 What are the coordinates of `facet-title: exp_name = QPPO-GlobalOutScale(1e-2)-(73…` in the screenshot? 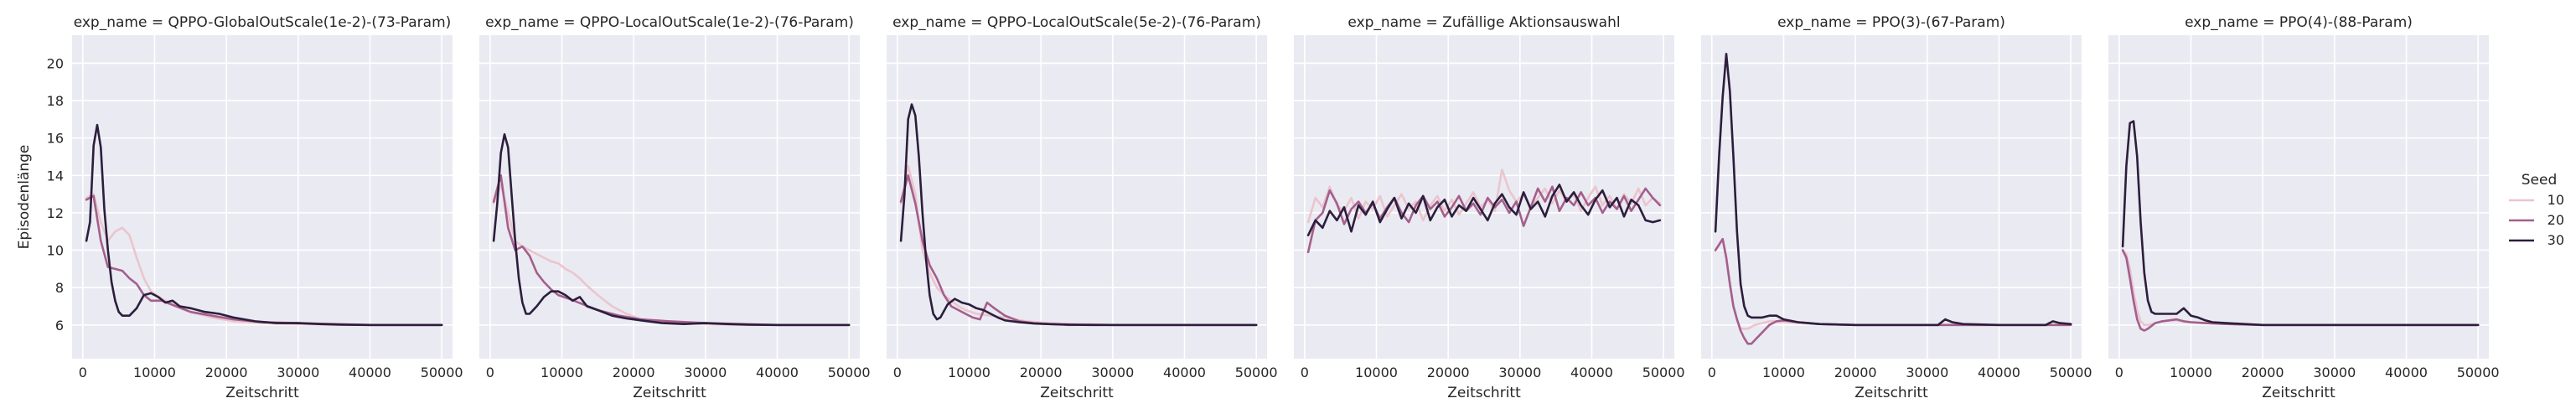 It's located at (263, 22).